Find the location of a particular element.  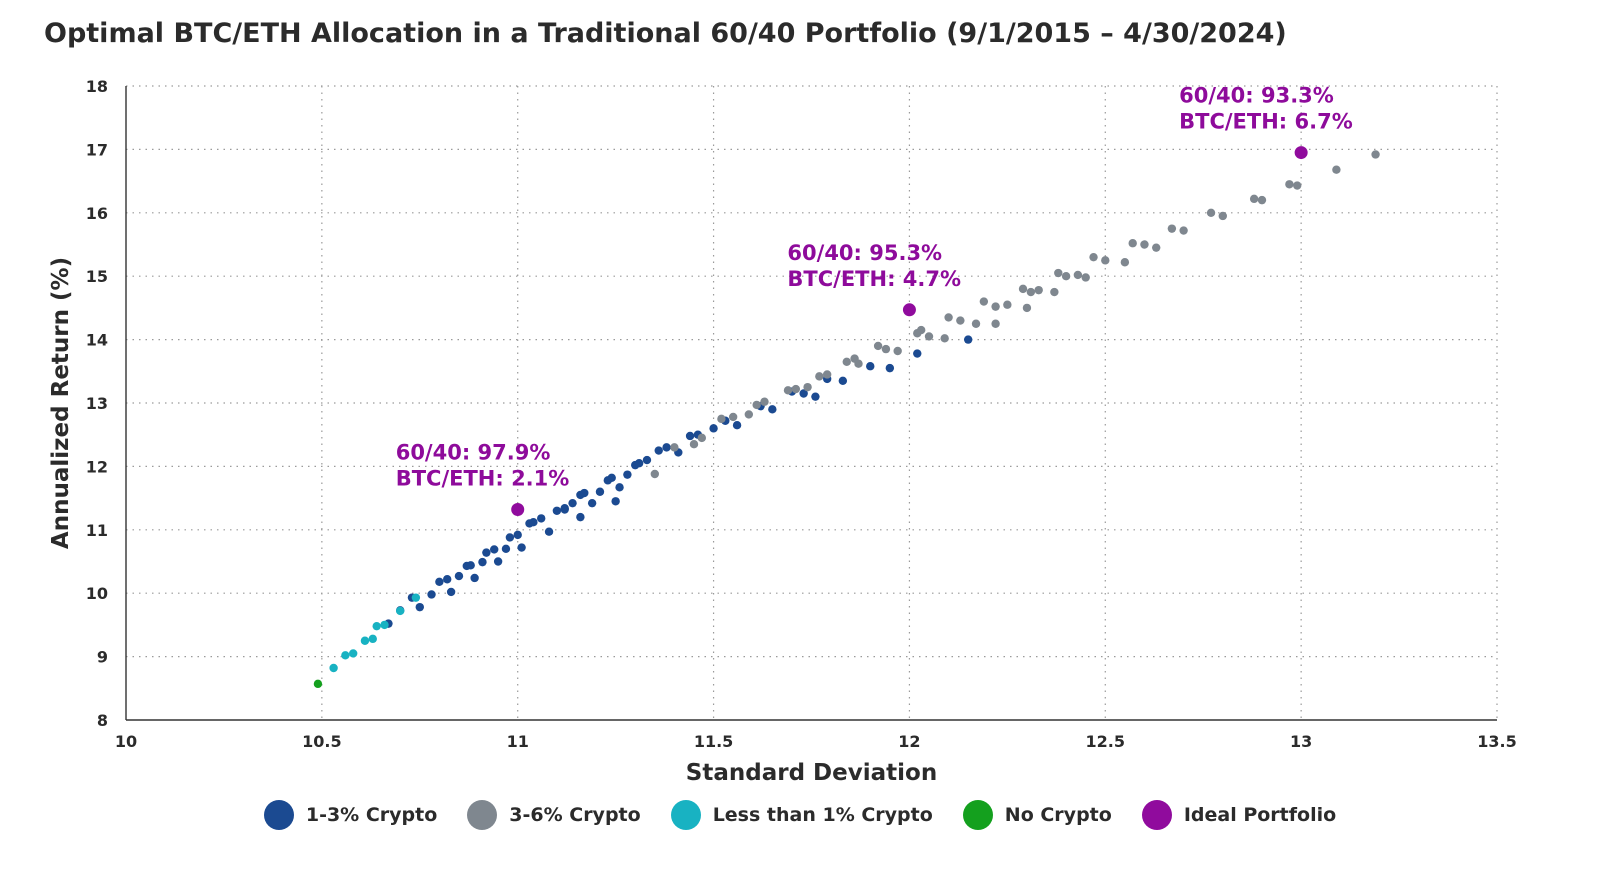

y-tick-label: 14 is located at coordinates (97, 340).